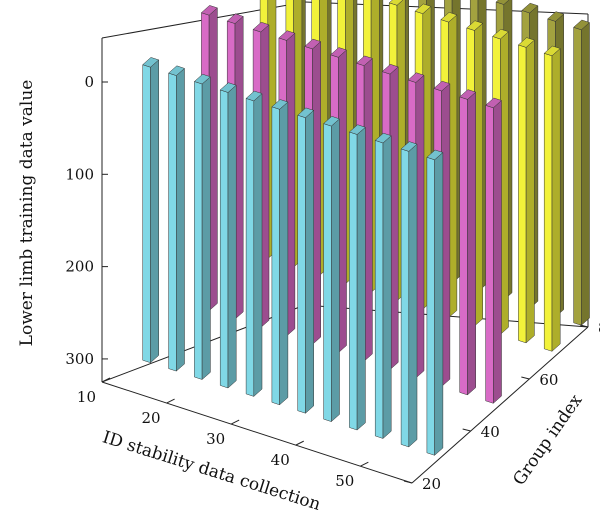 The width and height of the screenshot is (600, 524). What do you see at coordinates (500, 405) in the screenshot?
I see `y-axis-line` at bounding box center [500, 405].